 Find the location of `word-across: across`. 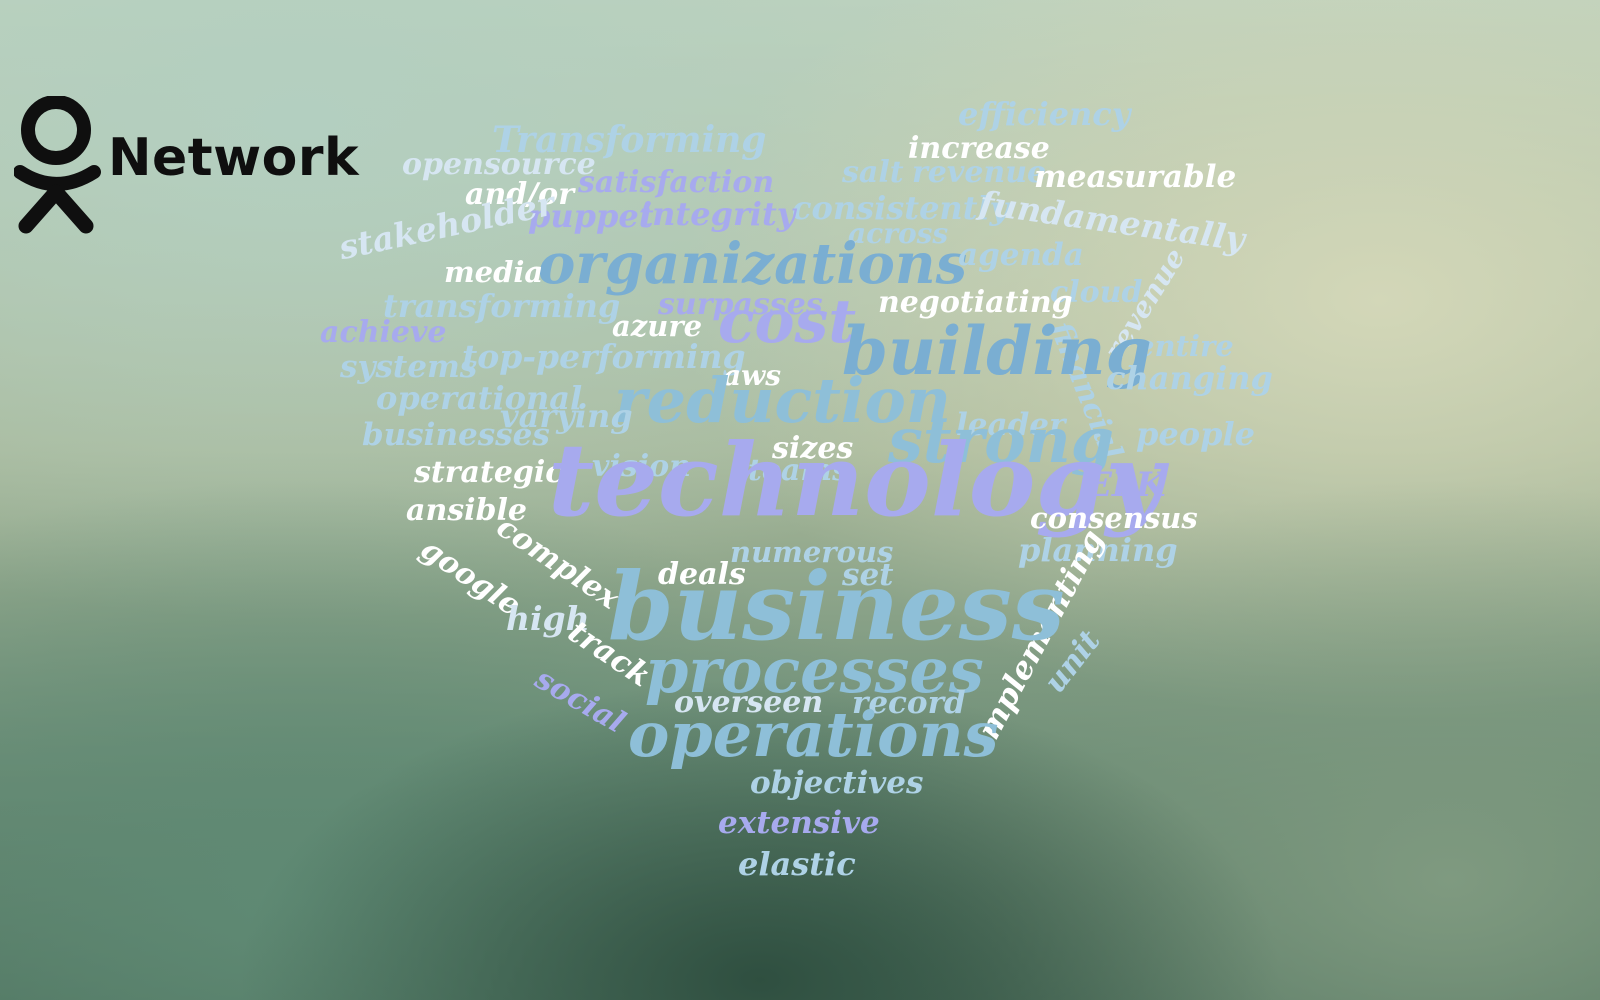

word-across: across is located at coordinates (898, 233).